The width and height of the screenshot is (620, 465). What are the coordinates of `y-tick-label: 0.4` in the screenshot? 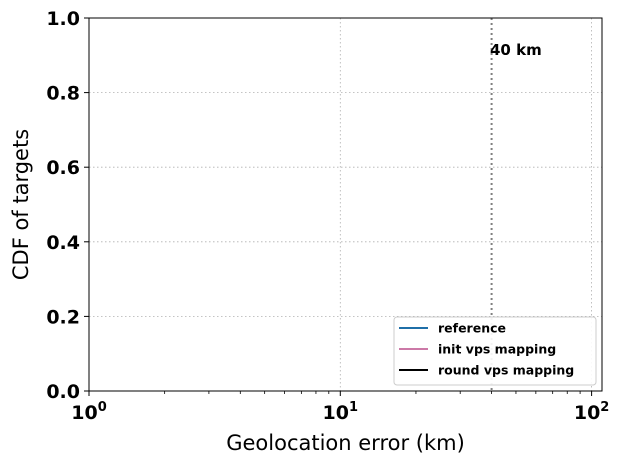 It's located at (63, 243).